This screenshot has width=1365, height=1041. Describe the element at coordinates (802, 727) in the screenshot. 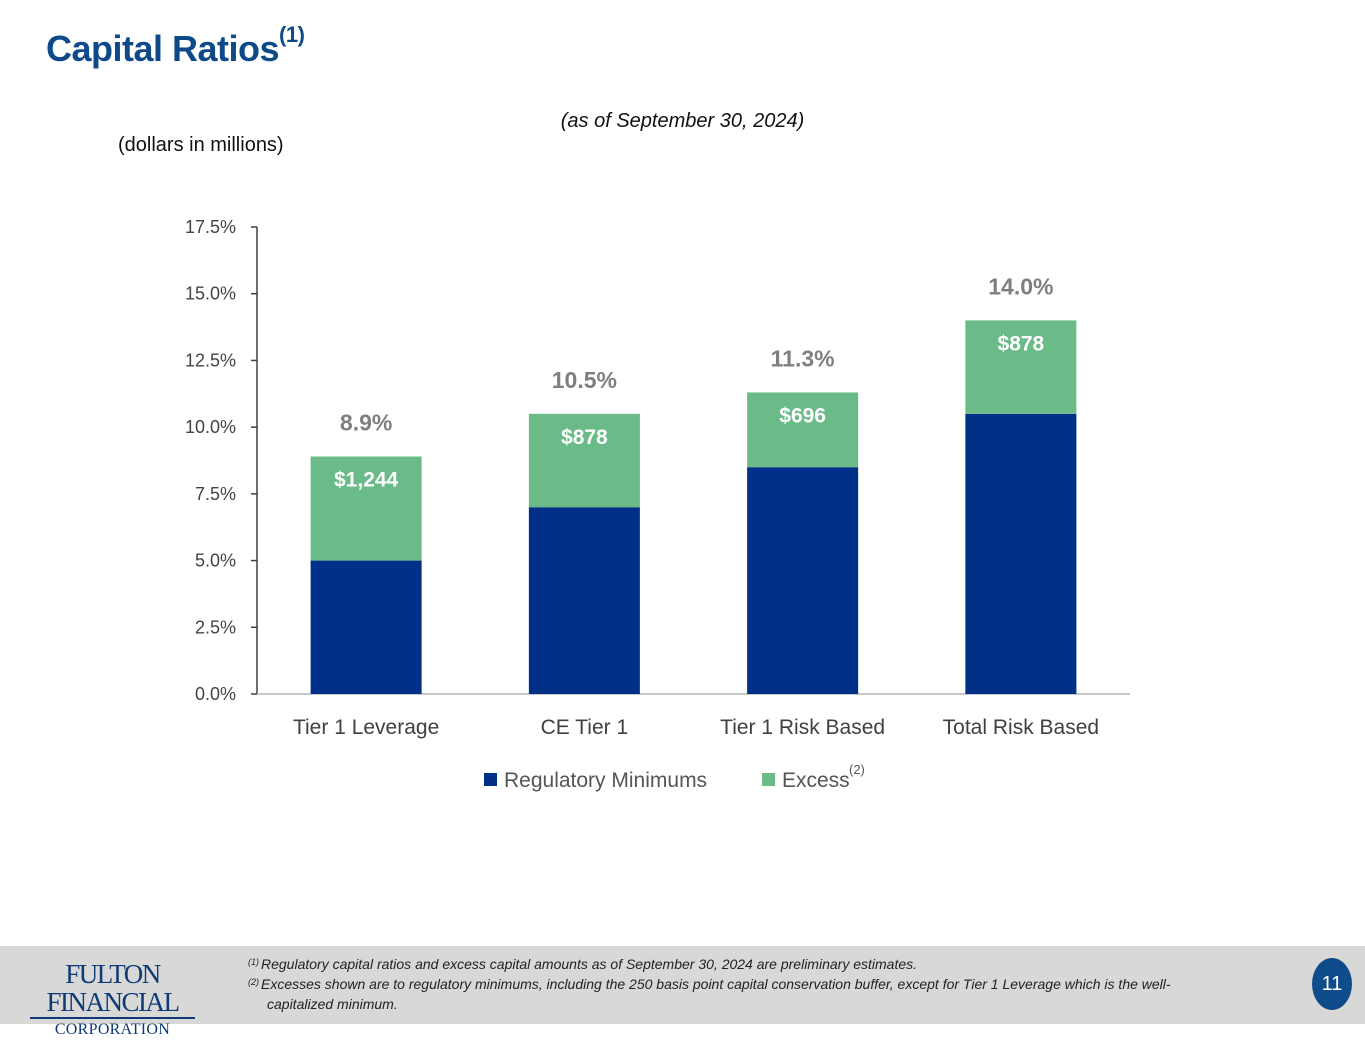

I see `x-category-label: Tier 1 Risk Based` at that location.